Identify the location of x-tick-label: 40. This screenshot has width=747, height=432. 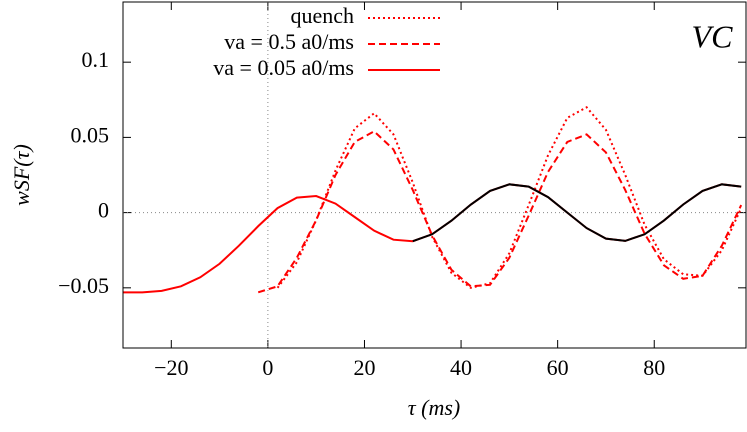
(461, 367).